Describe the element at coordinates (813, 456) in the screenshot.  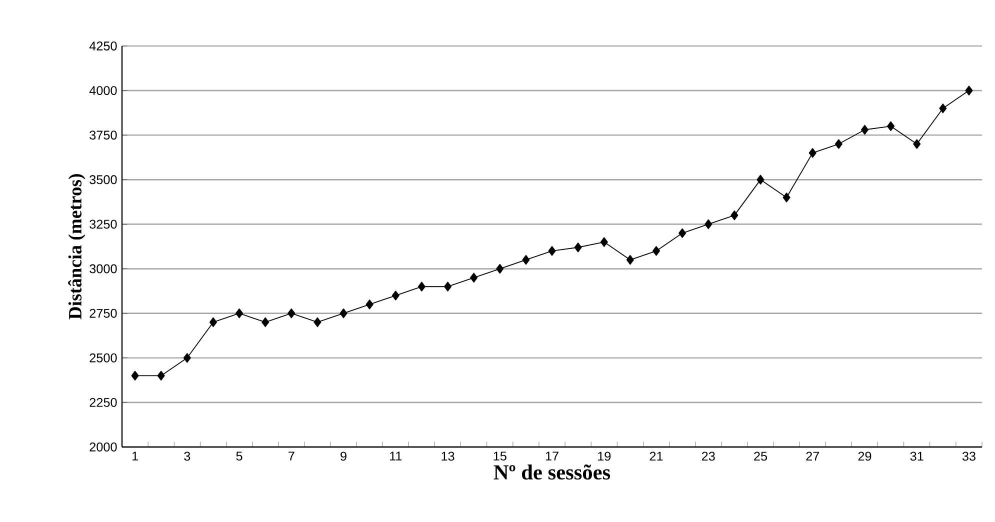
I see `x-tick-label: 27` at that location.